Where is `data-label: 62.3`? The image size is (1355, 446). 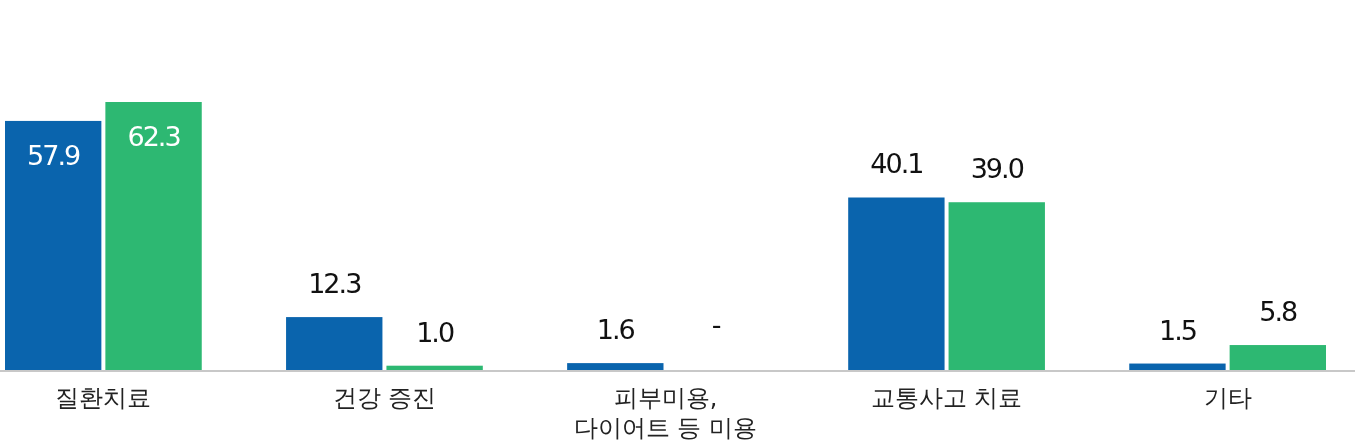 data-label: 62.3 is located at coordinates (154, 136).